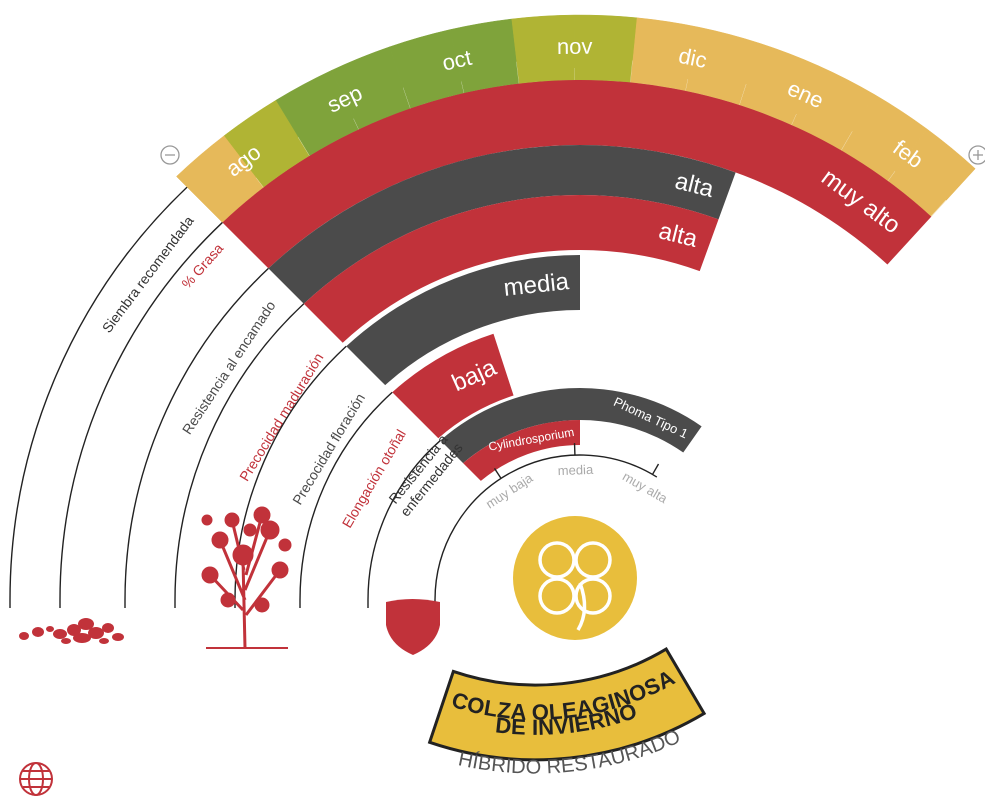 The image size is (985, 802). What do you see at coordinates (71, 631) in the screenshot?
I see `seeds-icon` at bounding box center [71, 631].